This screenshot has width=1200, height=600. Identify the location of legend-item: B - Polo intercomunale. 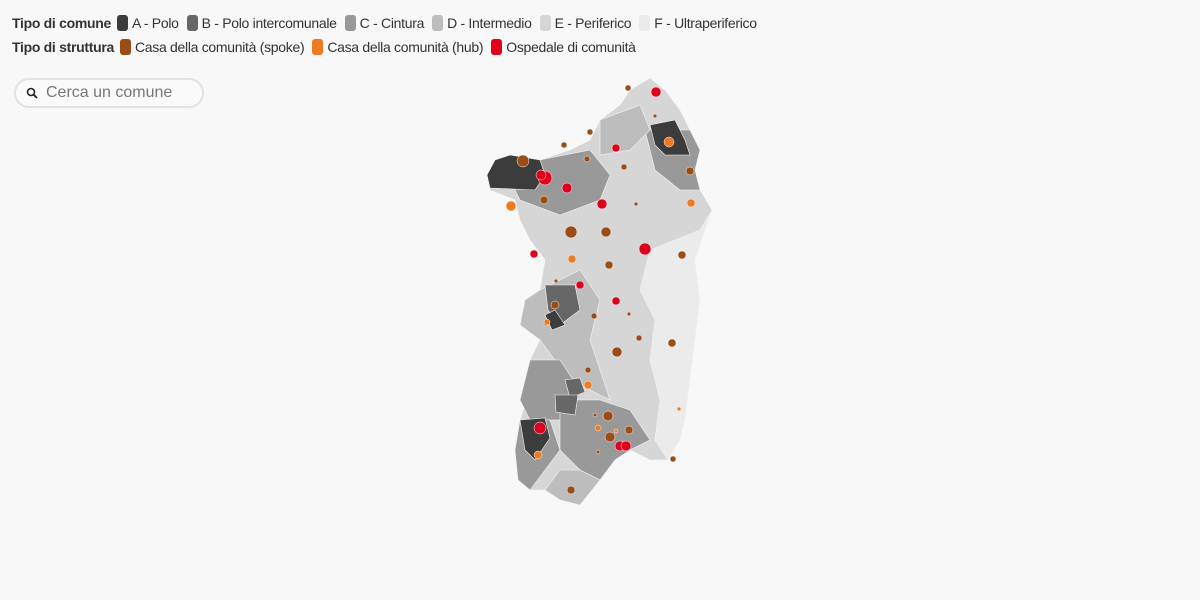
(261, 23).